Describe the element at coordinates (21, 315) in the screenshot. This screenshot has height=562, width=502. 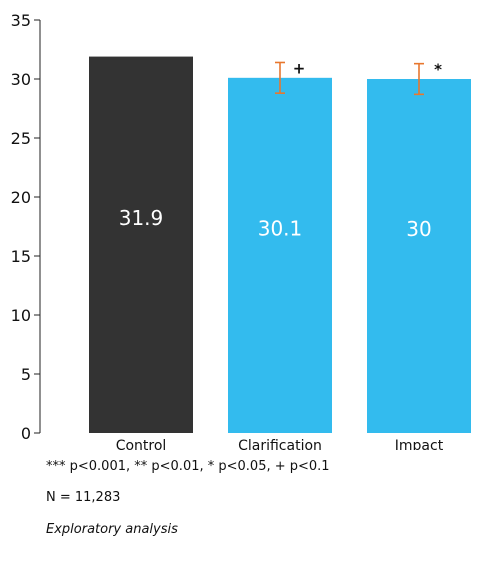
I see `y-tick-label: 10` at that location.